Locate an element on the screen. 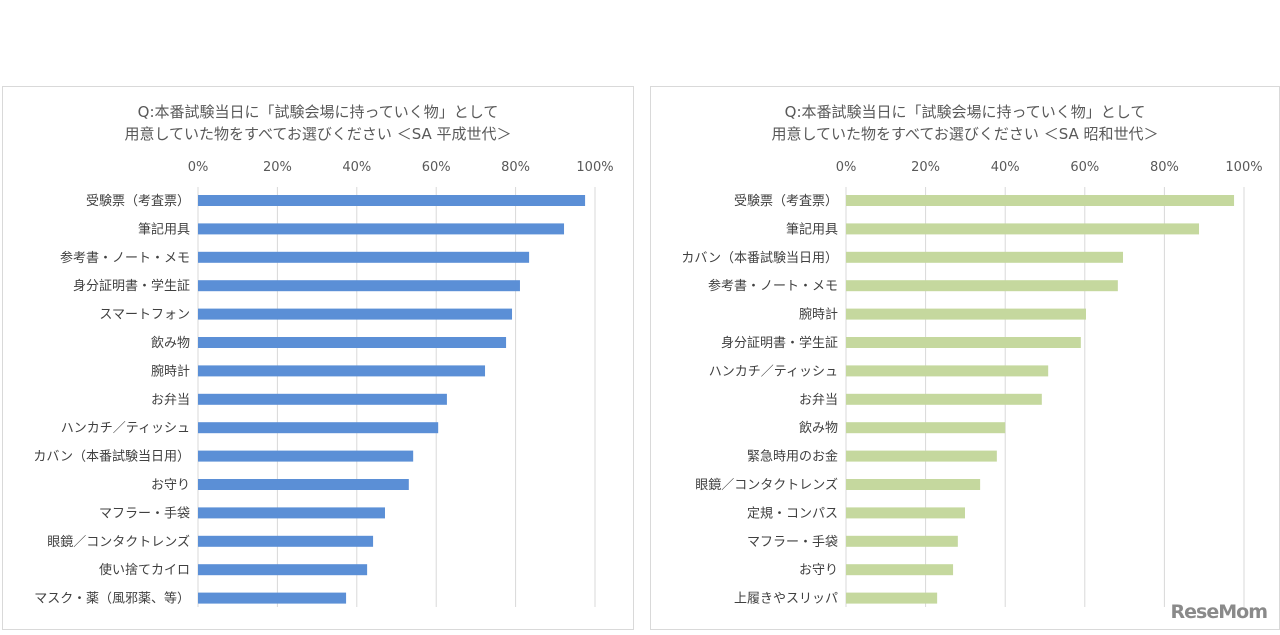 The image size is (1280, 635). category-label: 緊急時用のお金 is located at coordinates (792, 457).